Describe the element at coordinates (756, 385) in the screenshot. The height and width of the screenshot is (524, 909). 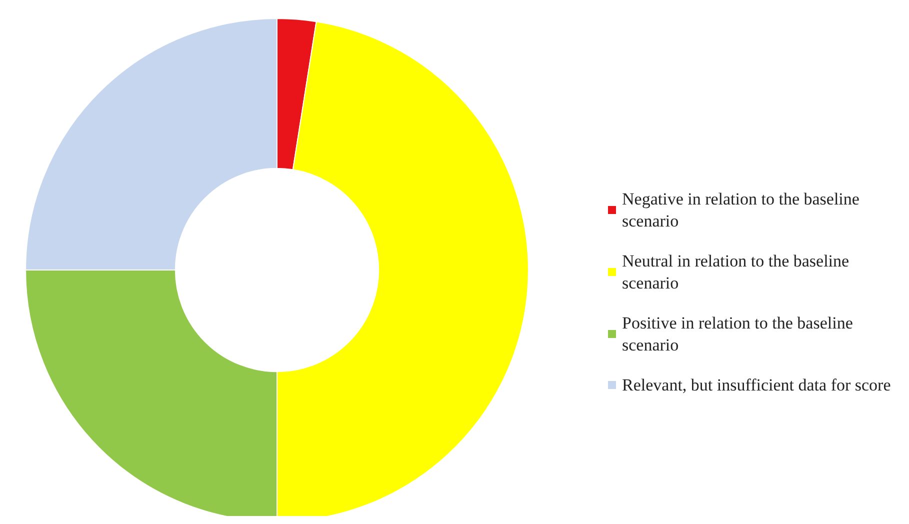
I see `legend-label: Relevant, but insufficient data for score` at that location.